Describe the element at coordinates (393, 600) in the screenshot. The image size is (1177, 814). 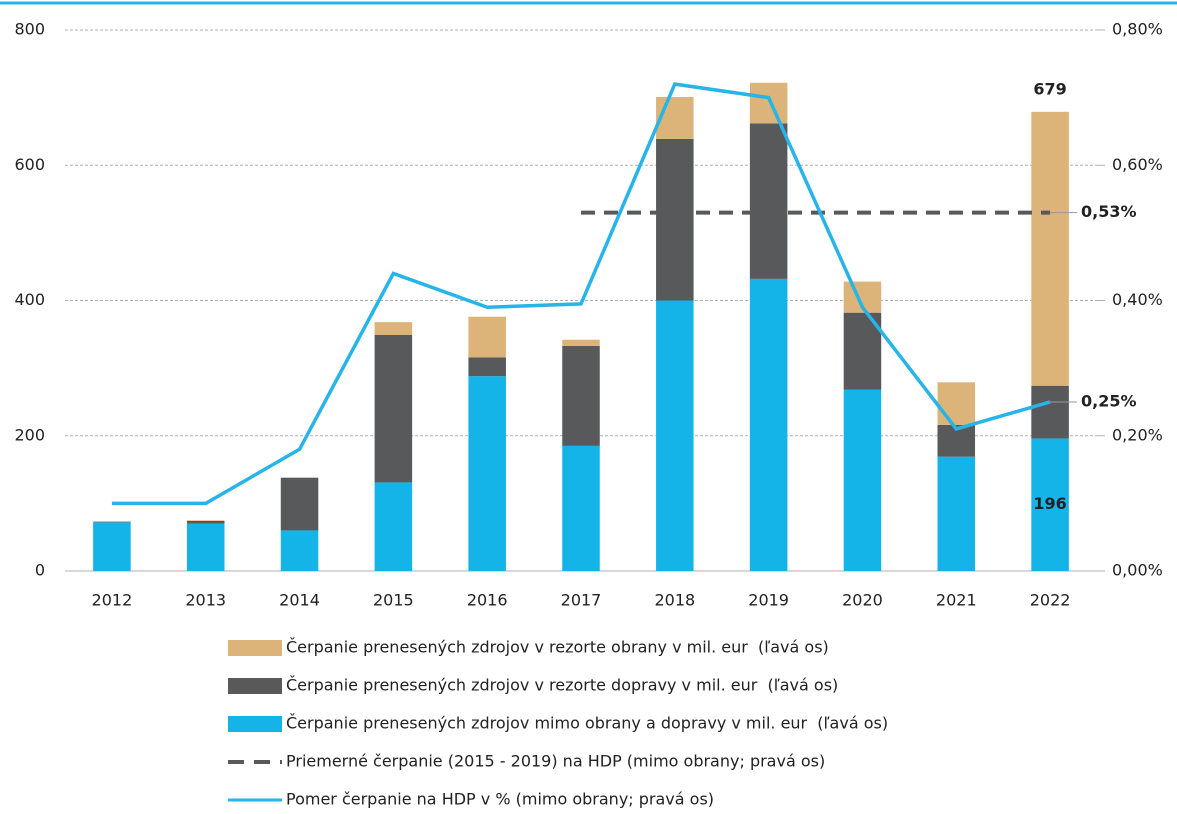
I see `x-tick-label: 2015` at that location.